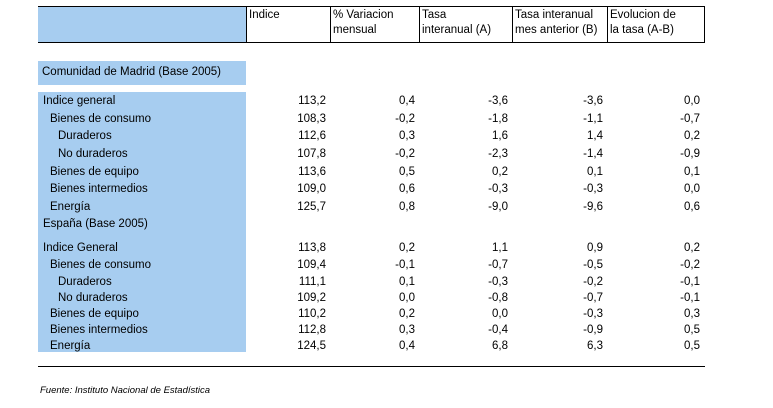  Describe the element at coordinates (311, 298) in the screenshot. I see `table-cell: 109,2` at that location.